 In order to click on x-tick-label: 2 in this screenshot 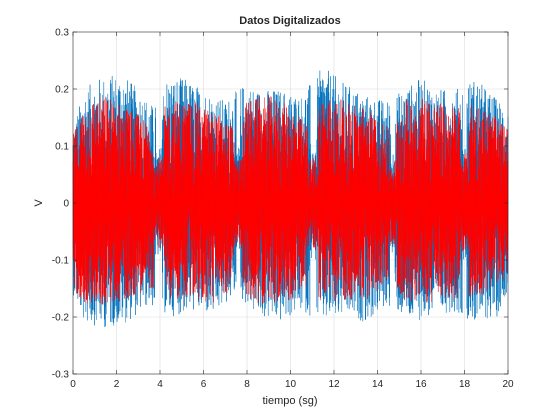, I will do `click(117, 384)`.